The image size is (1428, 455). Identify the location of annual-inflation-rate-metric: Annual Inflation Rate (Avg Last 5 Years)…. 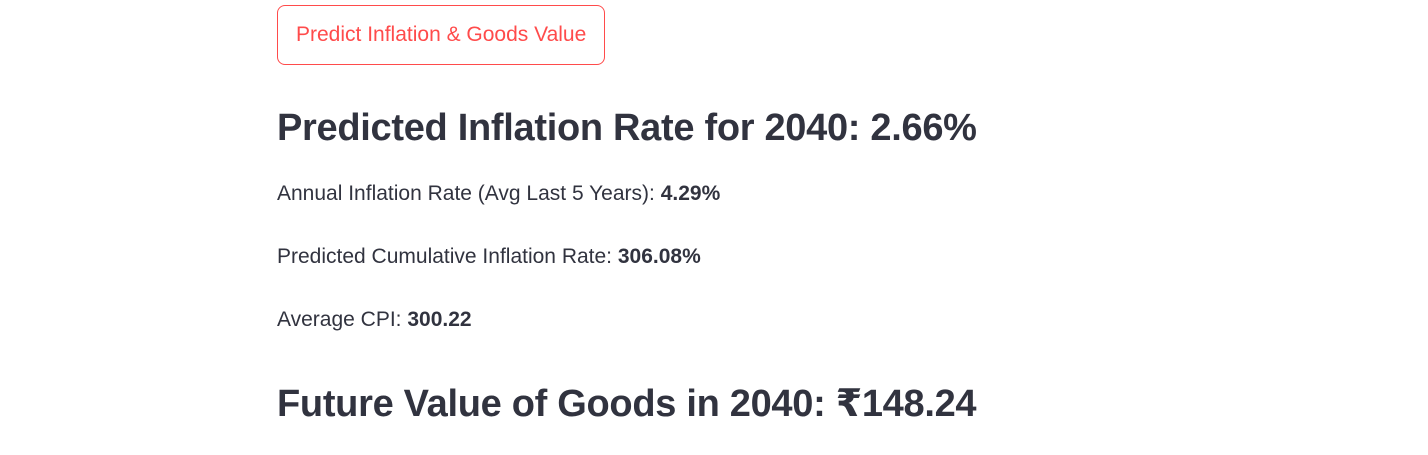
(498, 194).